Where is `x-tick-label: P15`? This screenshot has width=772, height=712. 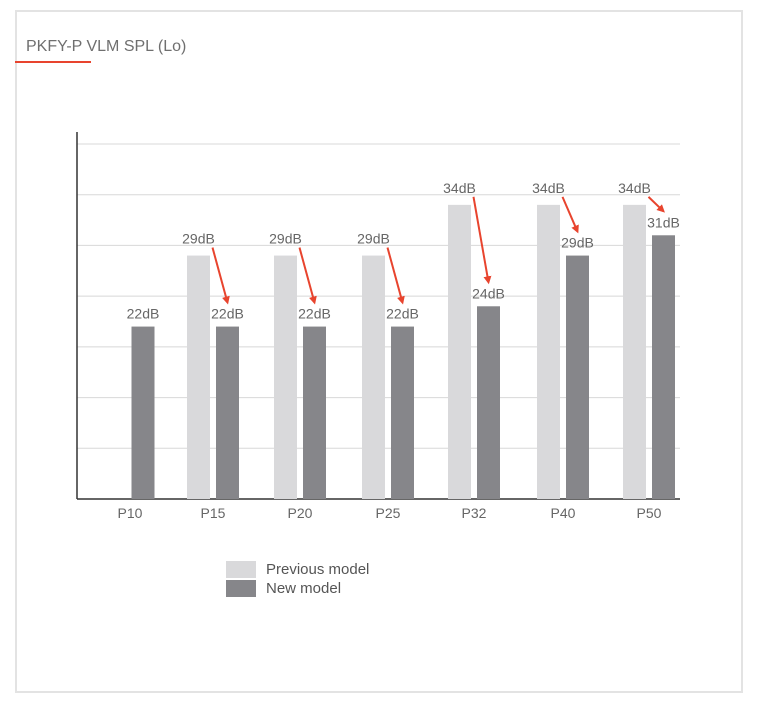 x-tick-label: P15 is located at coordinates (213, 513).